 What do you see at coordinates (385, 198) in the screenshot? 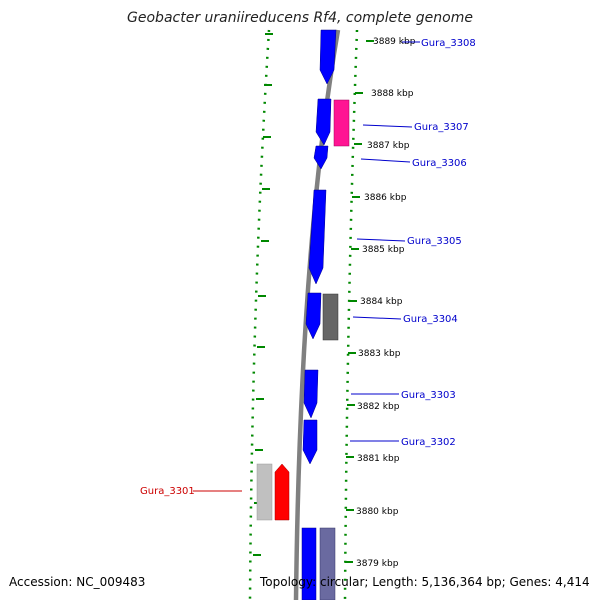
I see `kbp-label-3886: 3886 kbp` at bounding box center [385, 198].